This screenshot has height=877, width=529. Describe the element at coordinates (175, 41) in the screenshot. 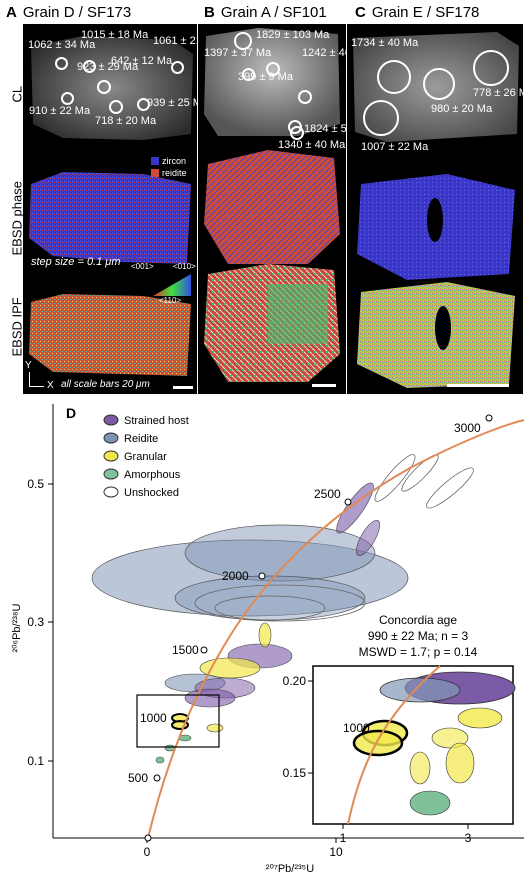

I see `age-label: 1061 ± 21 Ma` at that location.